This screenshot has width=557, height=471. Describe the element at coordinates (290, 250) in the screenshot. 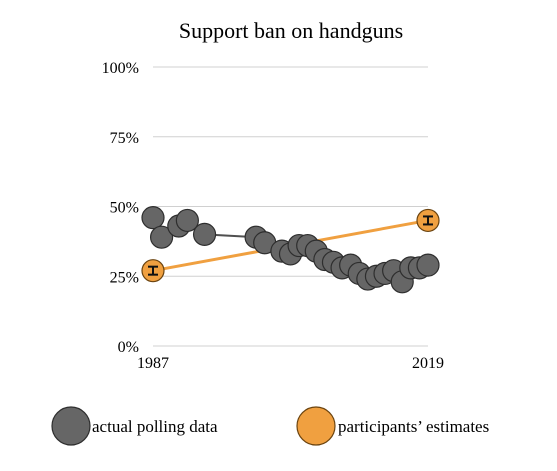

I see `series-layer` at that location.